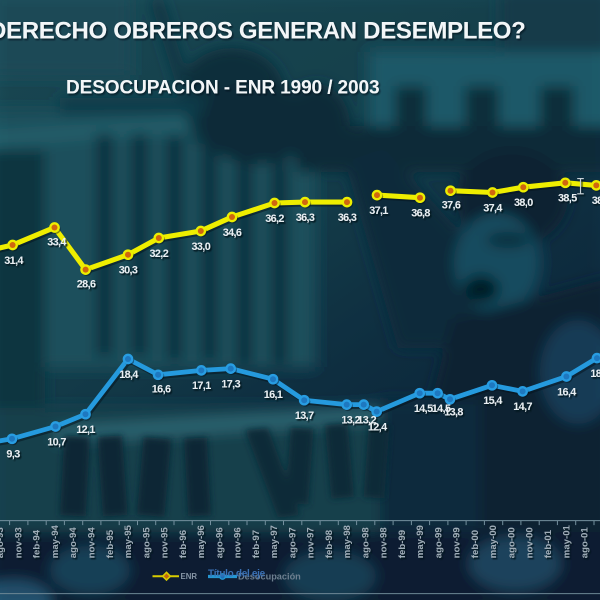  What do you see at coordinates (110, 543) in the screenshot?
I see `svg-text: feb-95` at bounding box center [110, 543].